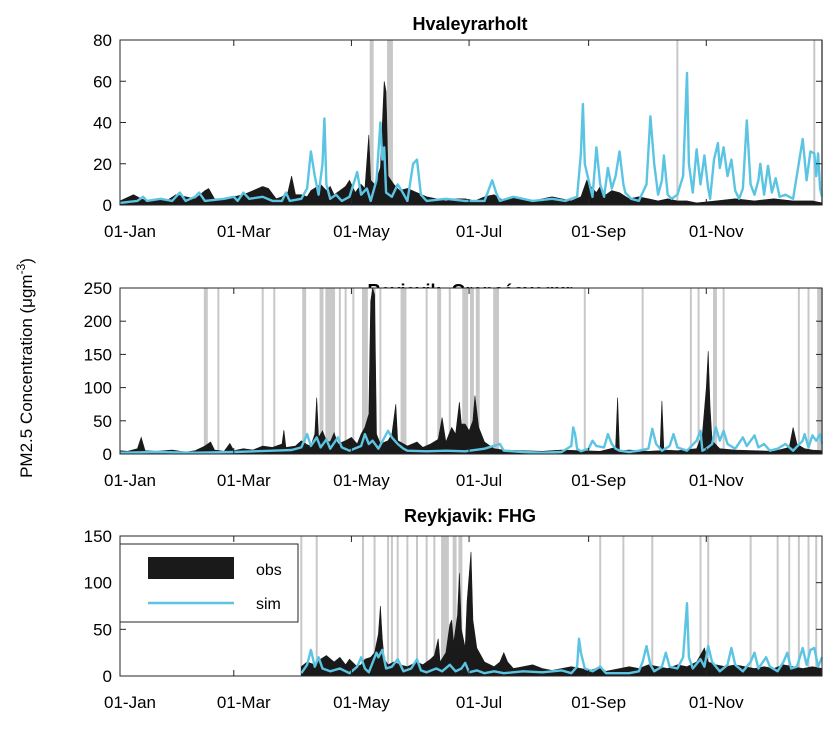 The height and width of the screenshot is (736, 824). I want to click on y-tick-label: 250, so click(98, 288).